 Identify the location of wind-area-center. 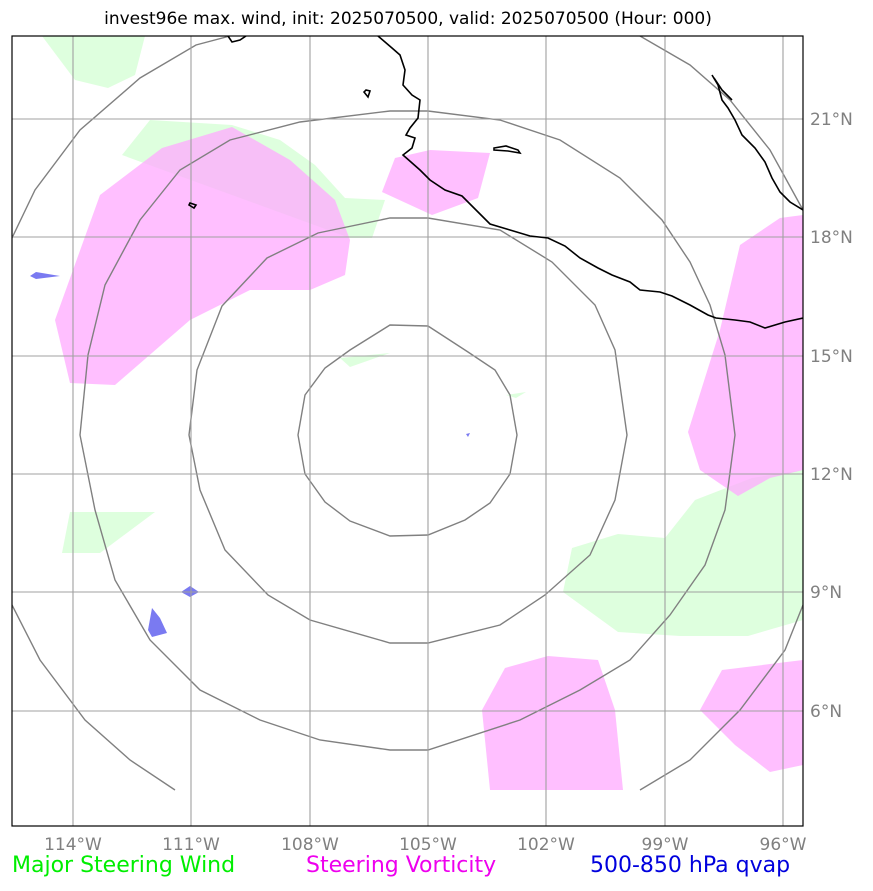
(365, 360).